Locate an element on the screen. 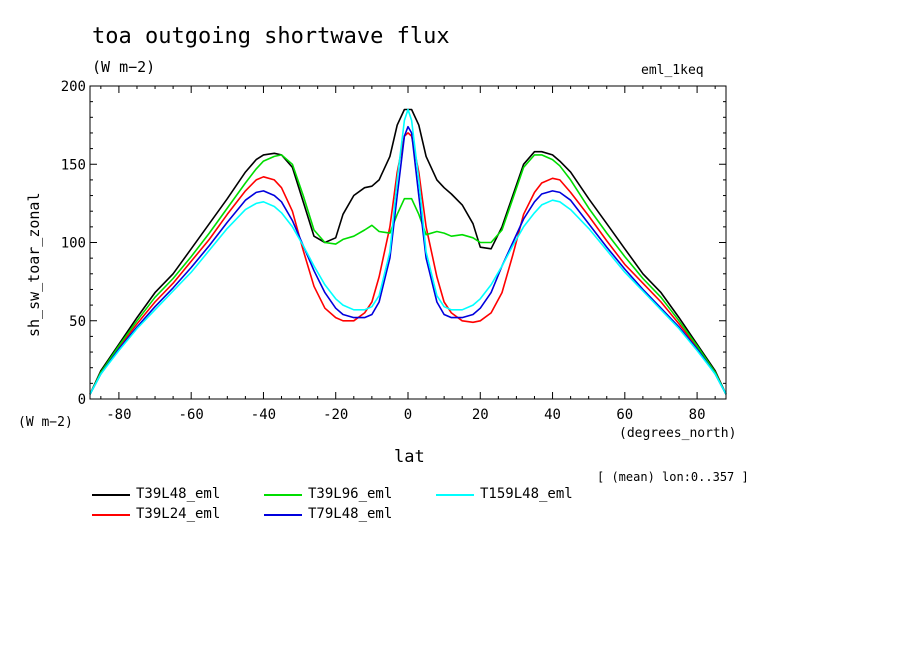 The width and height of the screenshot is (904, 654). legend-label: T39L24_eml is located at coordinates (178, 514).